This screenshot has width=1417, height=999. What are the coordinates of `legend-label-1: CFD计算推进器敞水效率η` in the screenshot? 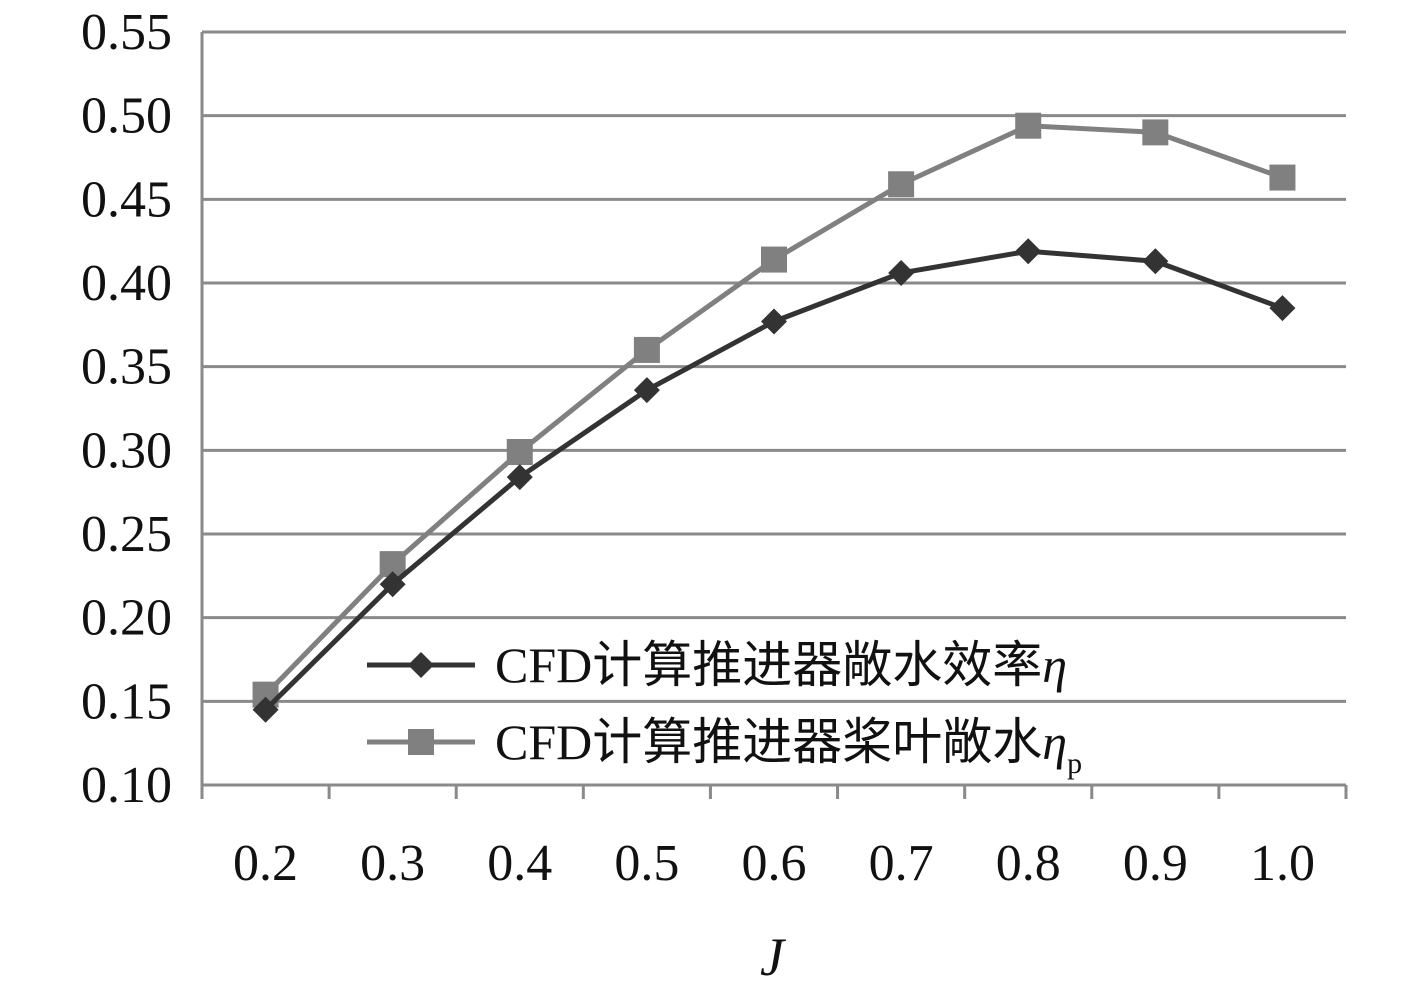 It's located at (781, 665).